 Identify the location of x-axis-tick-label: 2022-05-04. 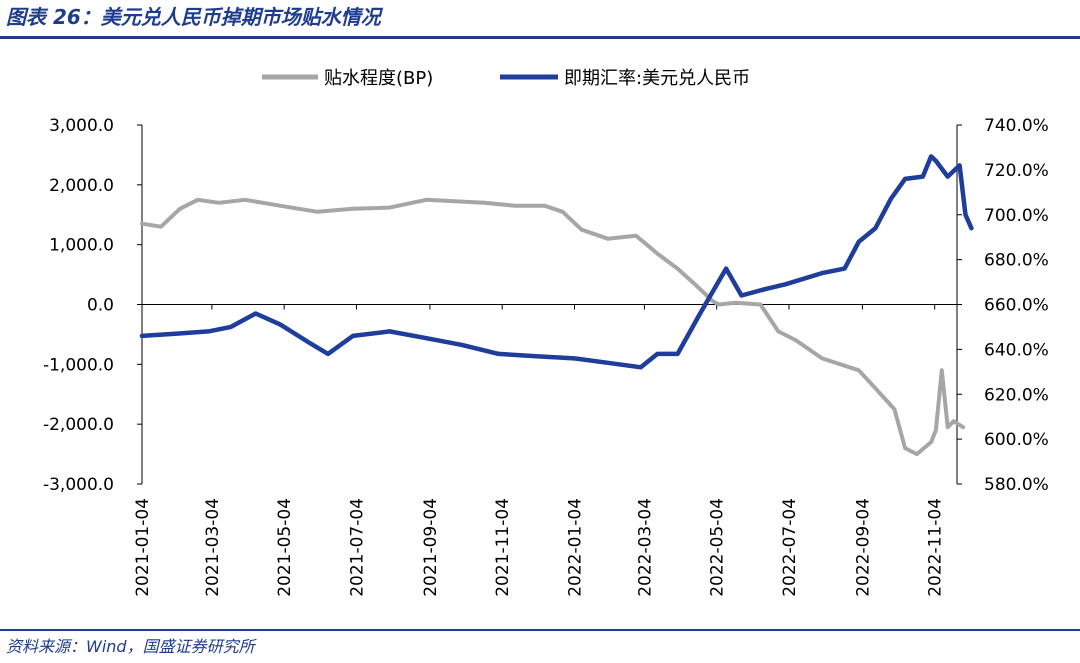
(718, 547).